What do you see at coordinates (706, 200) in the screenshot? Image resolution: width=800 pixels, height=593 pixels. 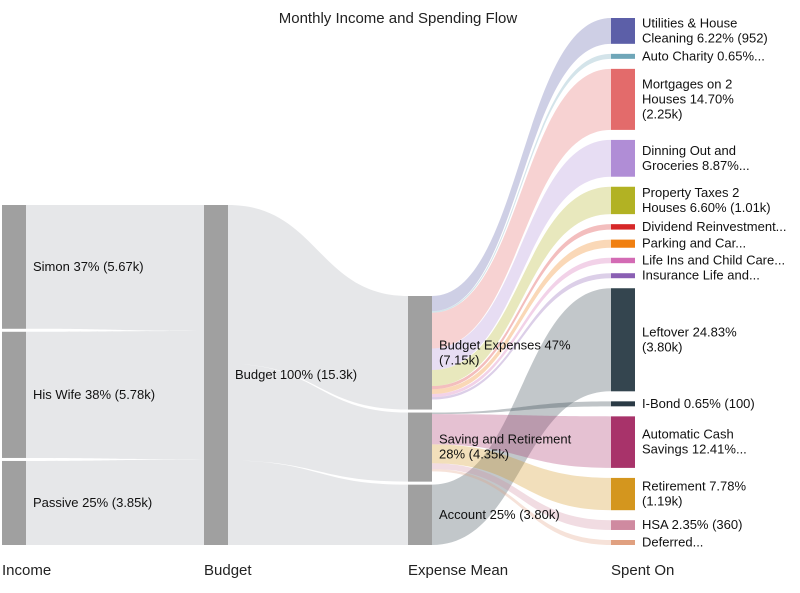 I see `node-label-property: Property Taxes 2 Houses 6.60% (1.01k)` at bounding box center [706, 200].